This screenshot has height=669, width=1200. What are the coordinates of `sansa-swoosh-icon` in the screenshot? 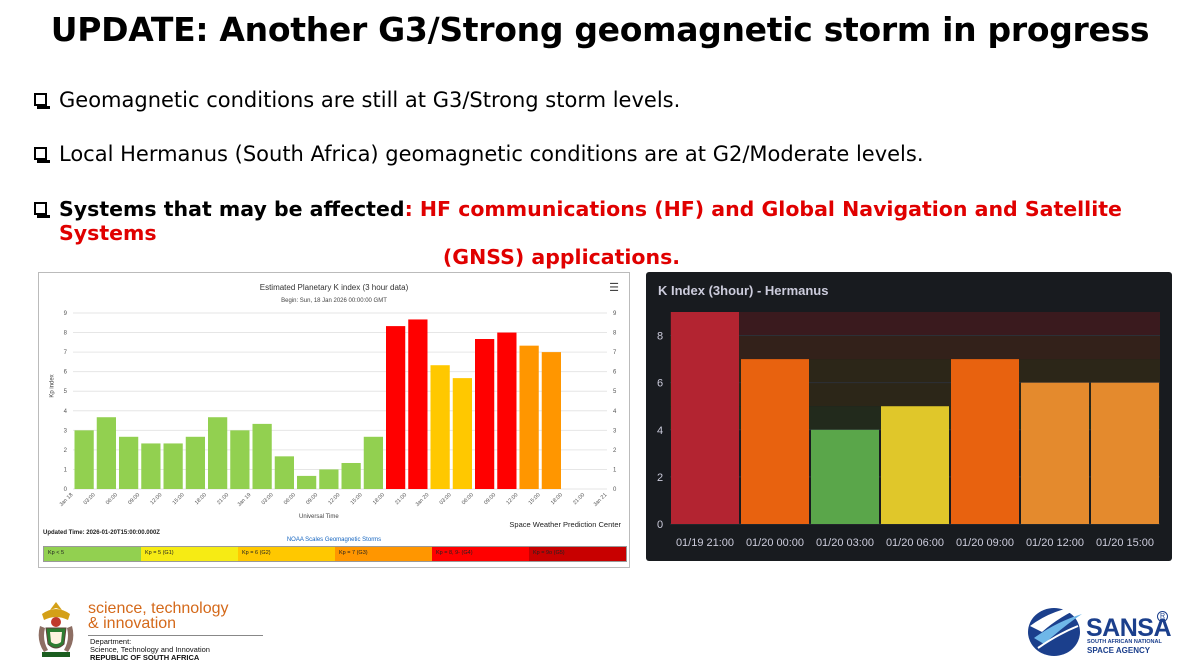 It's located at (1056, 631).